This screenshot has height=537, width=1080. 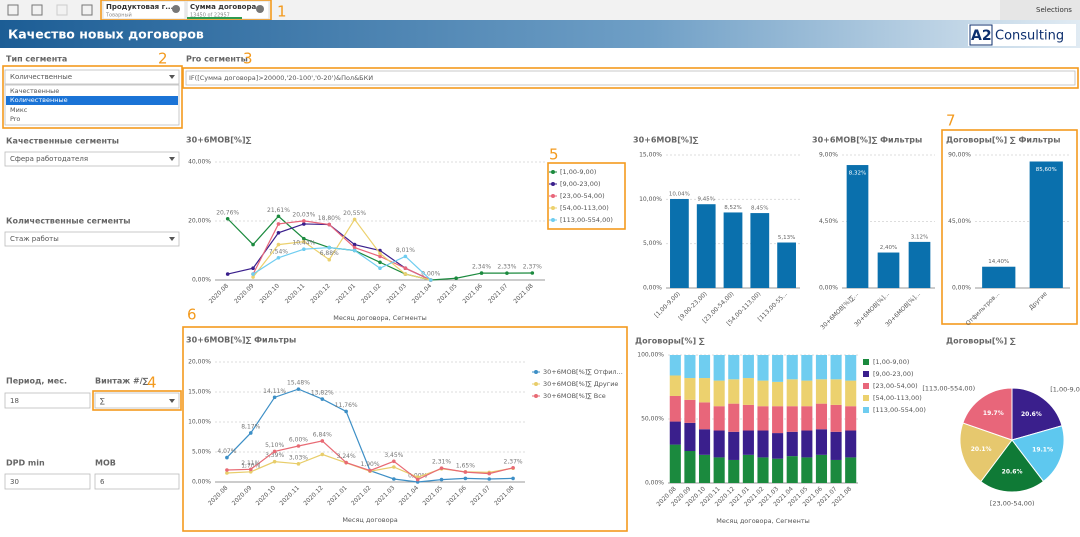 I want to click on tab, so click(x=144, y=10).